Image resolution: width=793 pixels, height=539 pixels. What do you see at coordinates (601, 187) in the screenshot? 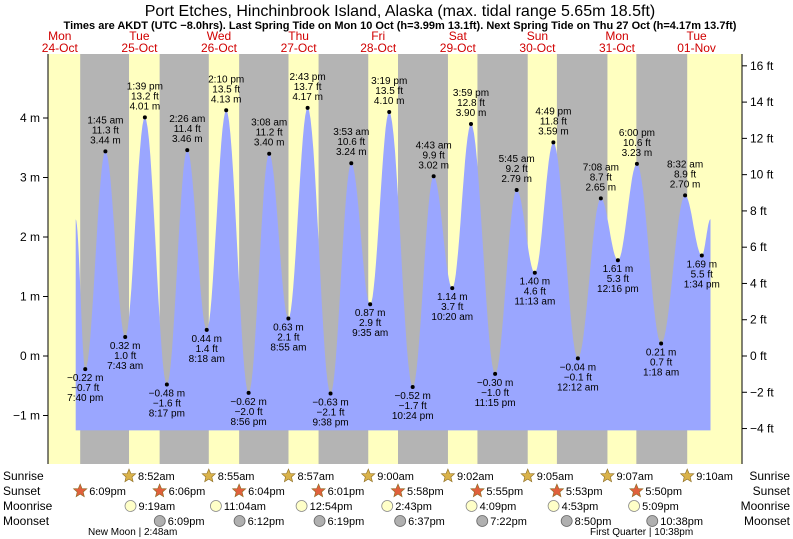
I see `tide-height-m-label: 2.65 m` at bounding box center [601, 187].